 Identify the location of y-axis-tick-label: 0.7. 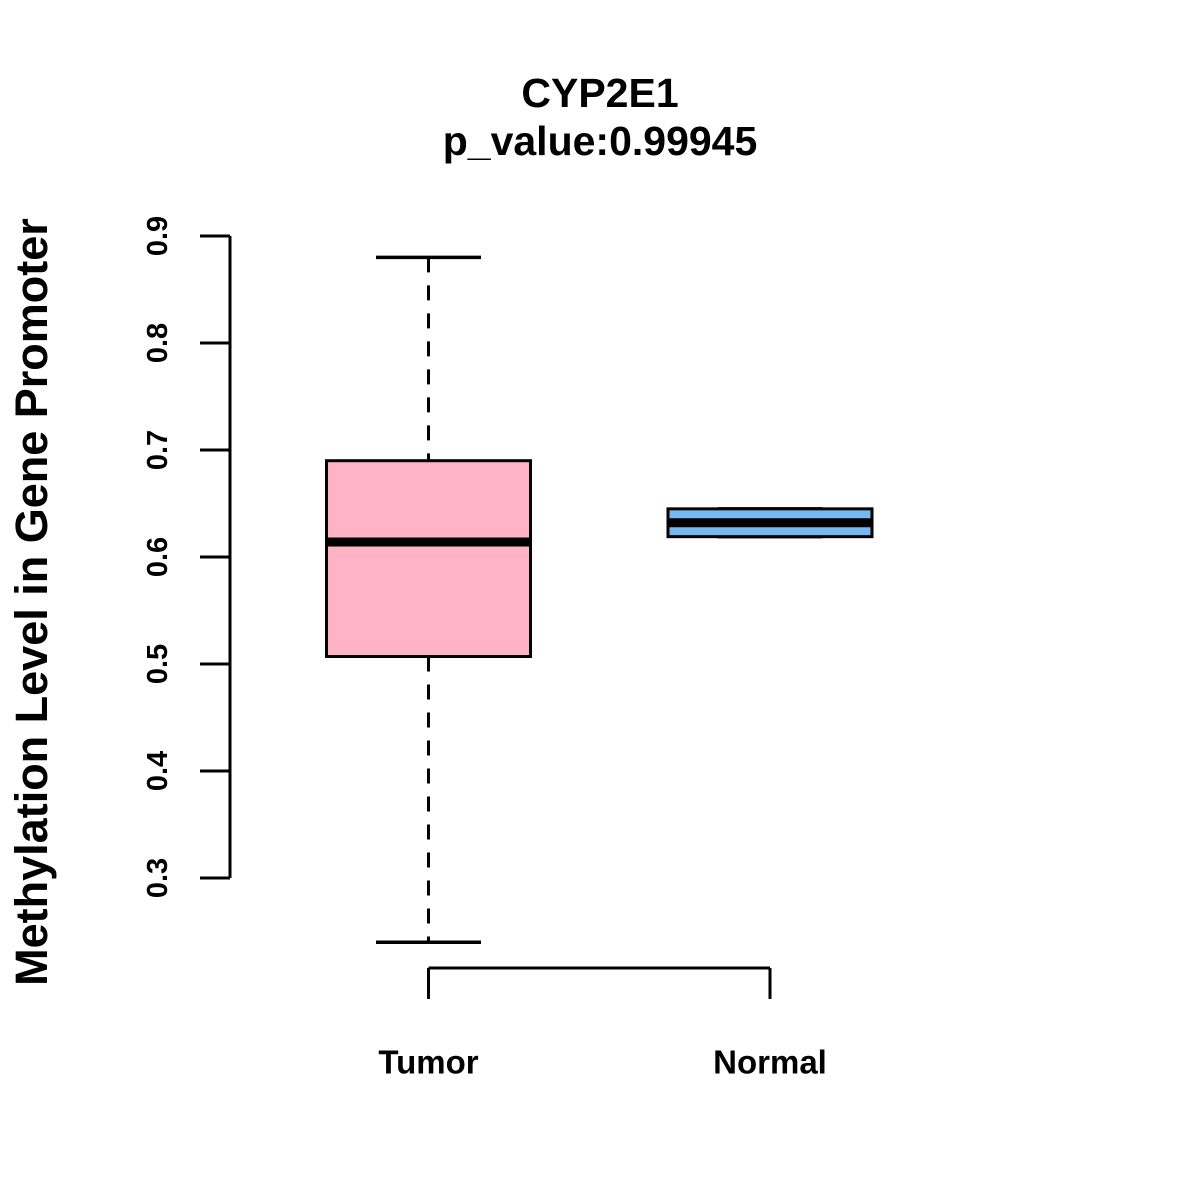
(158, 450).